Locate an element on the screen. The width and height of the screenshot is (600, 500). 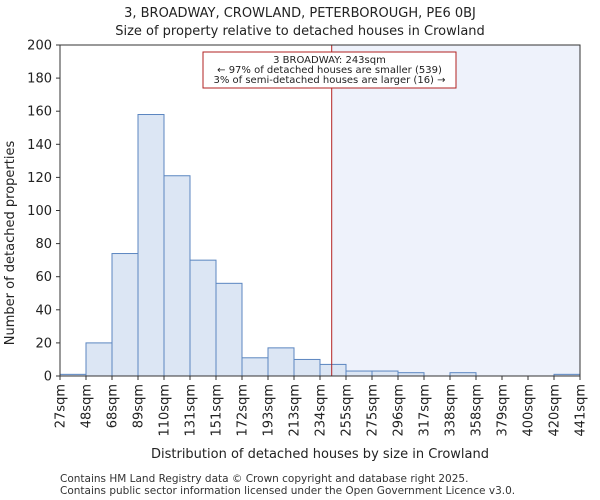
x-tick-label-213sqm: 213sqm is located at coordinates (295, 410).